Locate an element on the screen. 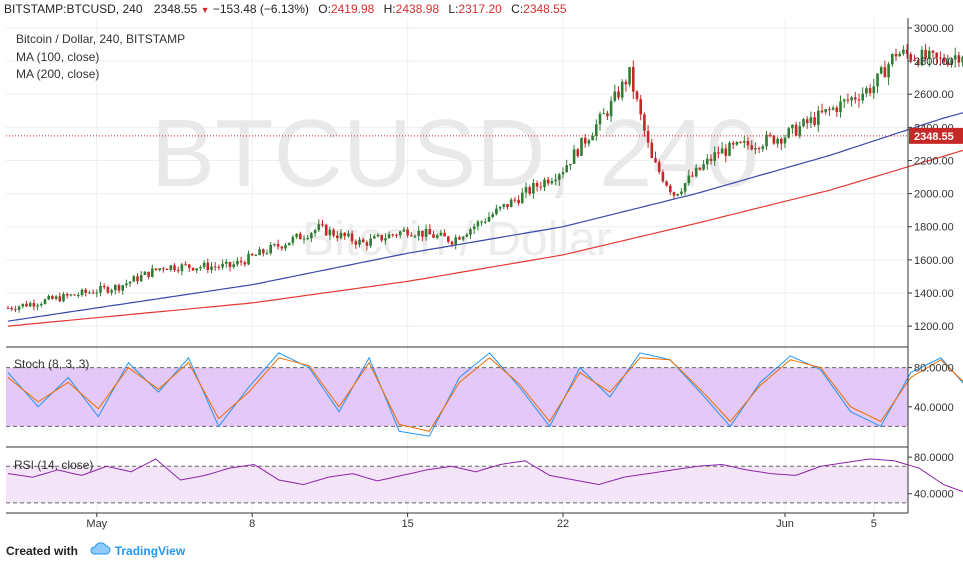 This screenshot has width=963, height=568. x-tick-label: 8 is located at coordinates (252, 524).